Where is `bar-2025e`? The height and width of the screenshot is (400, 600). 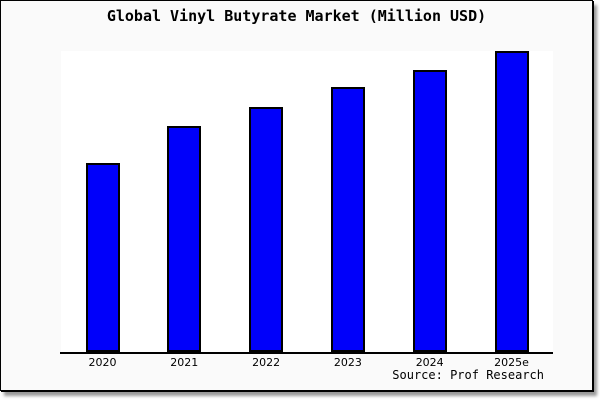
bar-2025e is located at coordinates (511, 201).